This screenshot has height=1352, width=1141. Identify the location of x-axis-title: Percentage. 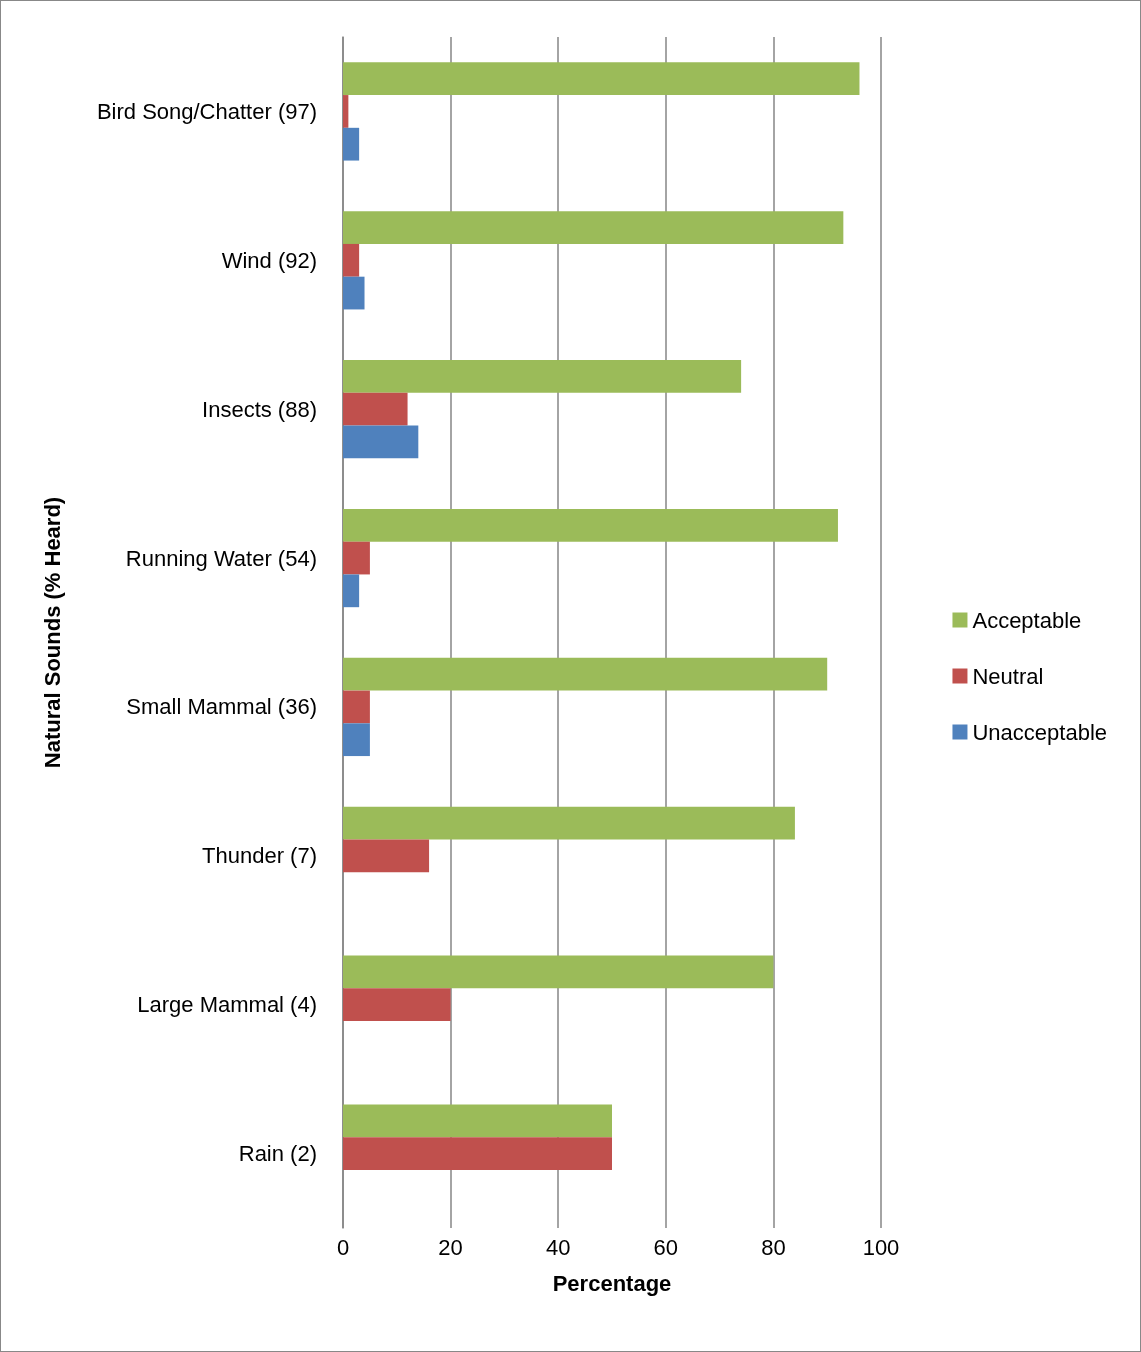
(612, 1283).